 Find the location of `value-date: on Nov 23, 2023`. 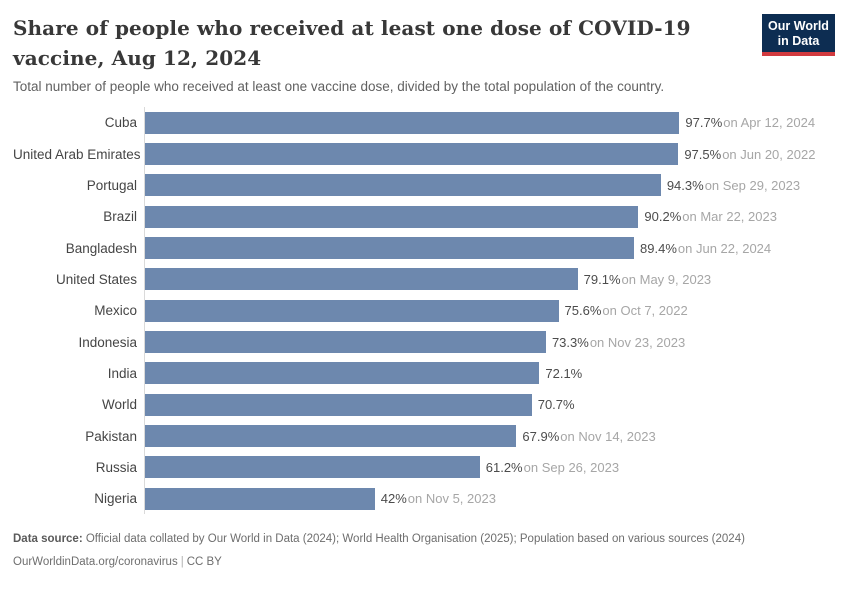

value-date: on Nov 23, 2023 is located at coordinates (637, 342).